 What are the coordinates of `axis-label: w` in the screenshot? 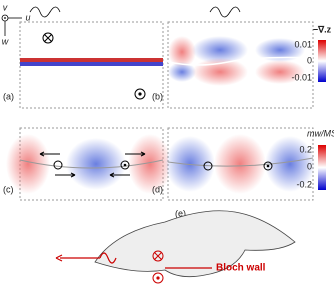 It's located at (5, 41).